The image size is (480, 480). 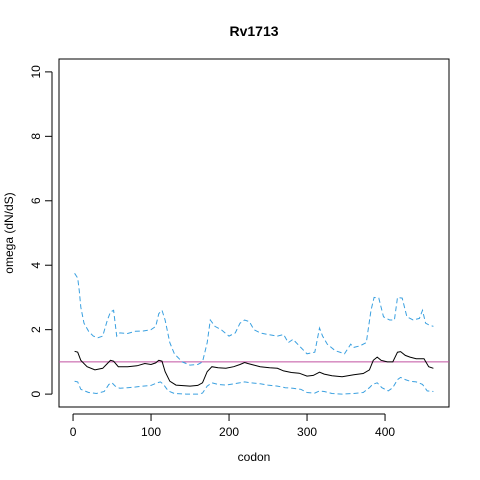 What do you see at coordinates (41, 231) in the screenshot?
I see `y-axis: 0 2 4 6 8 10` at bounding box center [41, 231].